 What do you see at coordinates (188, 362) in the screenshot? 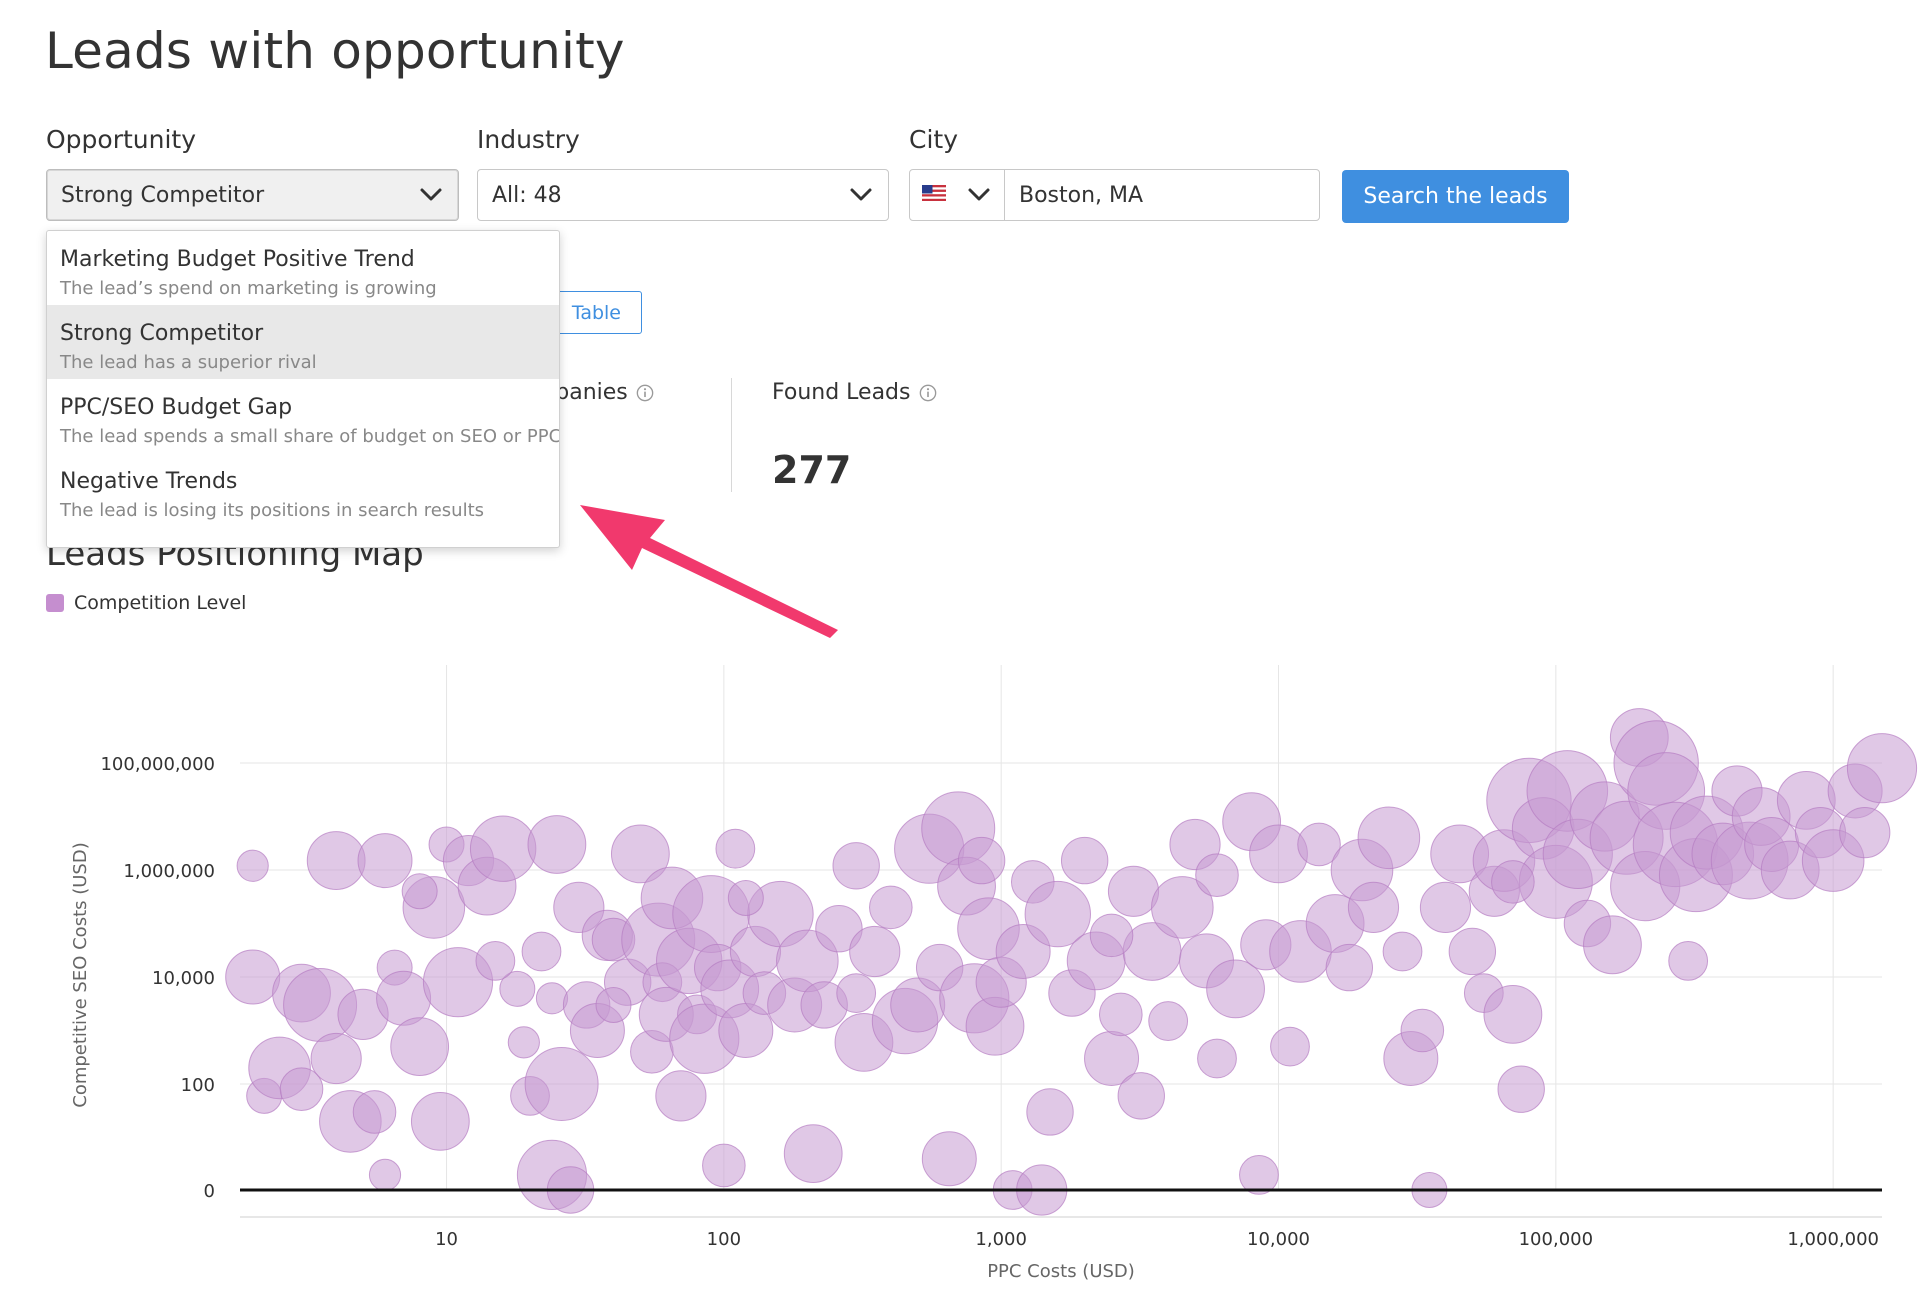
I see `dropdown-option-description: The lead has a superior rival` at bounding box center [188, 362].